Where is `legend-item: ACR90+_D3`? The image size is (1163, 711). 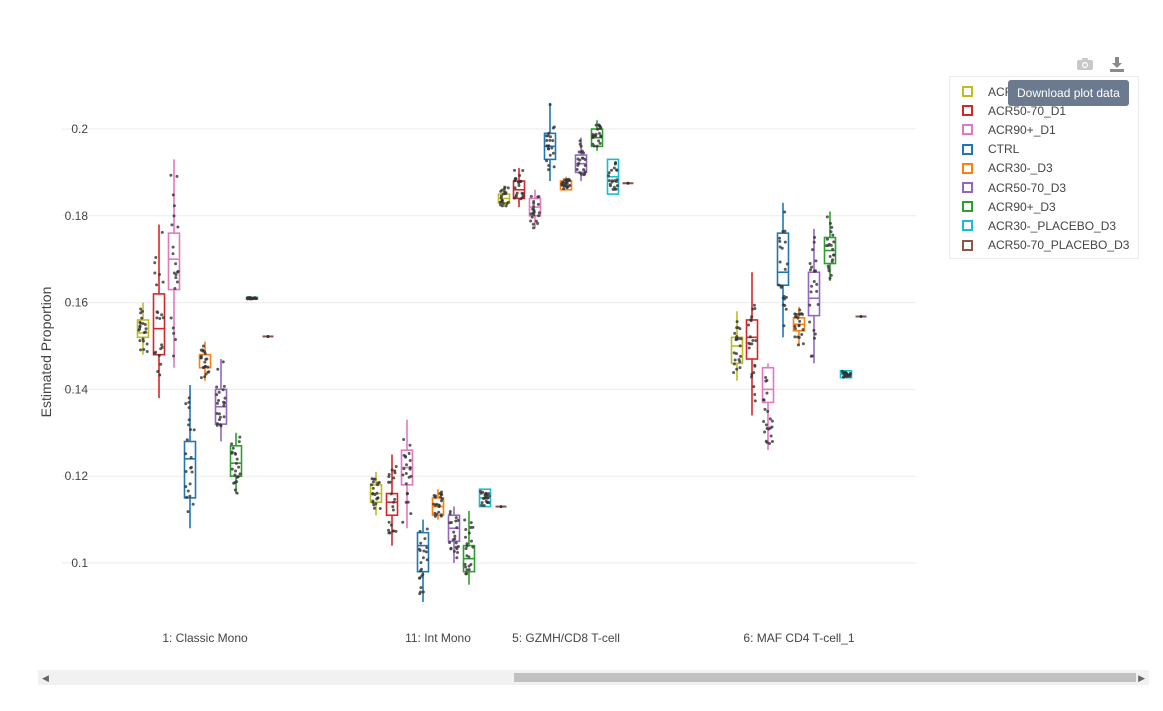
legend-item: ACR90+_D3 is located at coordinates (1009, 206).